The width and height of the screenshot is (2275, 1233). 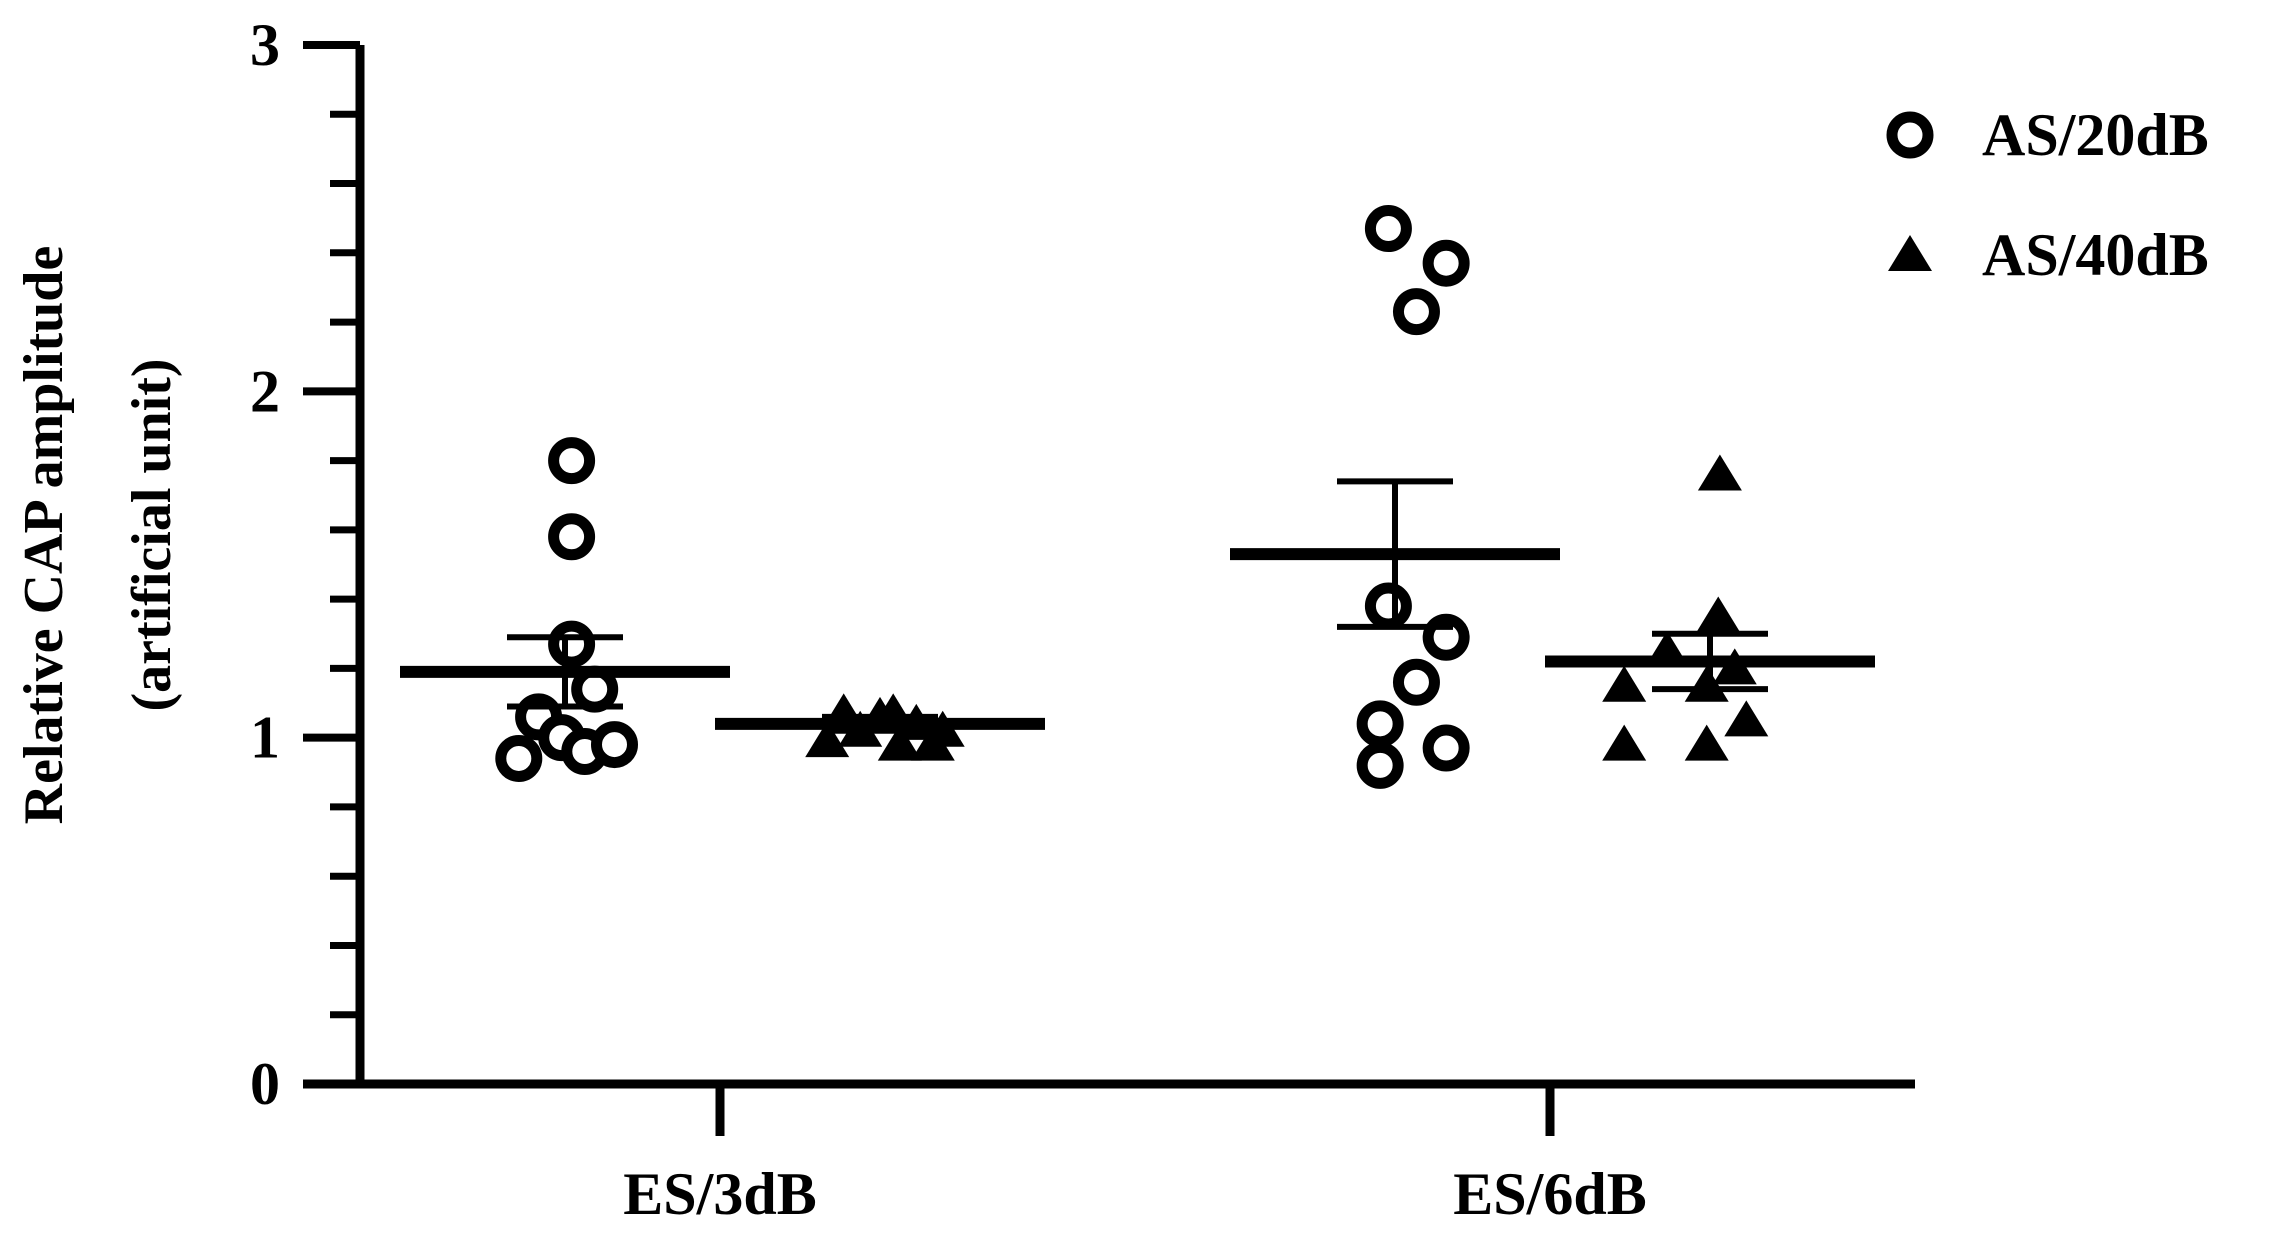 I want to click on x-tick-label-es-3db: ES/3dB, so click(x=719, y=1194).